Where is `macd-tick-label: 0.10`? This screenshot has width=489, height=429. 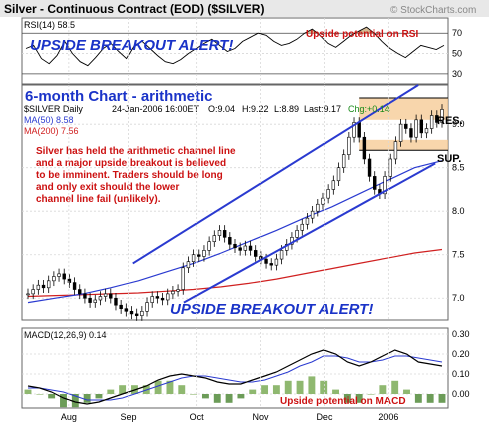
macd-tick-label: 0.10 is located at coordinates (461, 374).